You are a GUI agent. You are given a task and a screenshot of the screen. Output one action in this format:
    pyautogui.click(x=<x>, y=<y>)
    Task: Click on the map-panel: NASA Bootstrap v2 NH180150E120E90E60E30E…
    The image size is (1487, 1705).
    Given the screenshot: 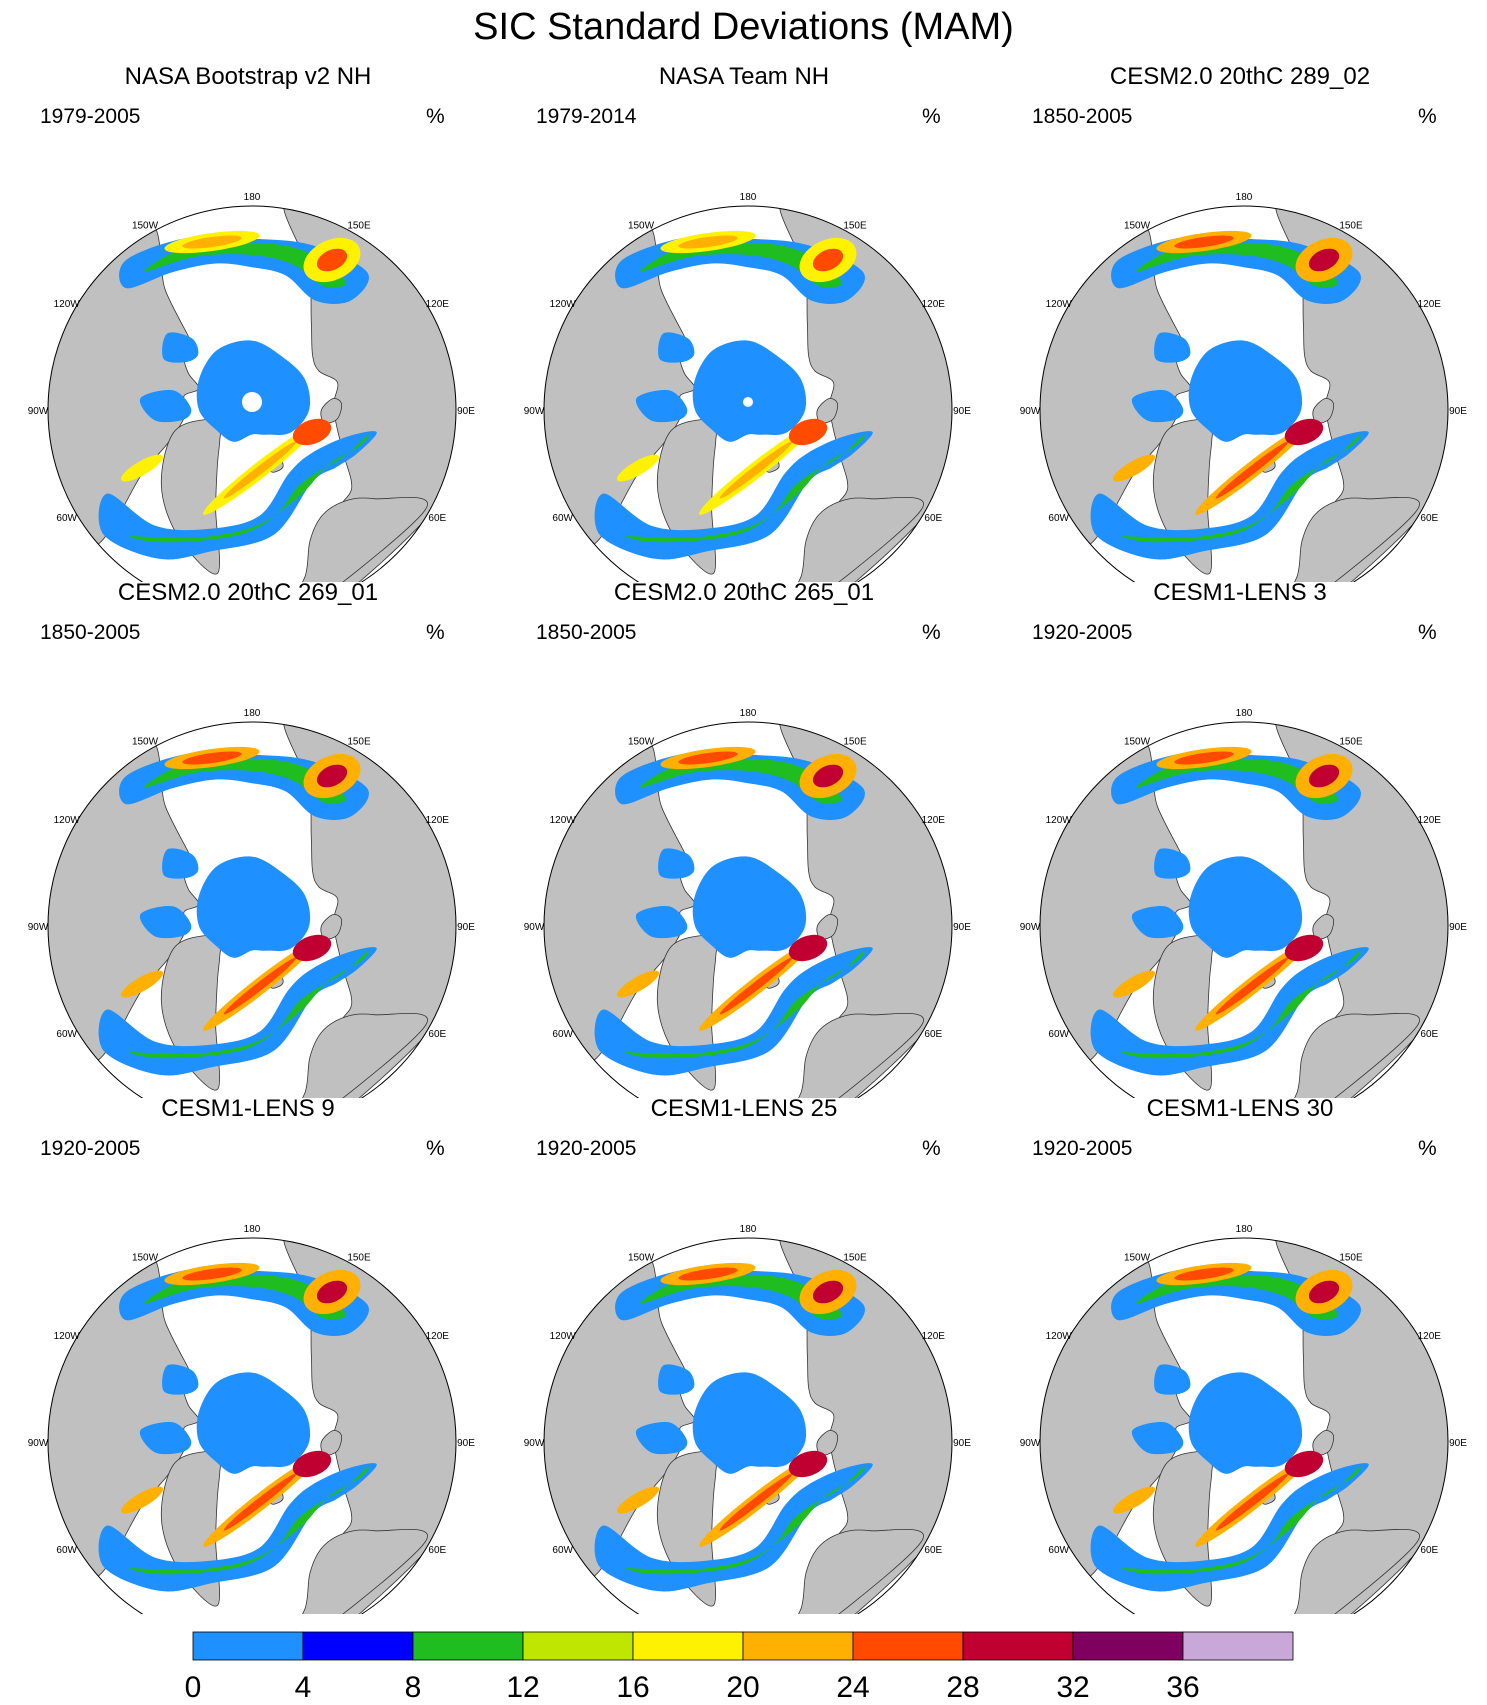 What is the action you would take?
    pyautogui.click(x=248, y=322)
    